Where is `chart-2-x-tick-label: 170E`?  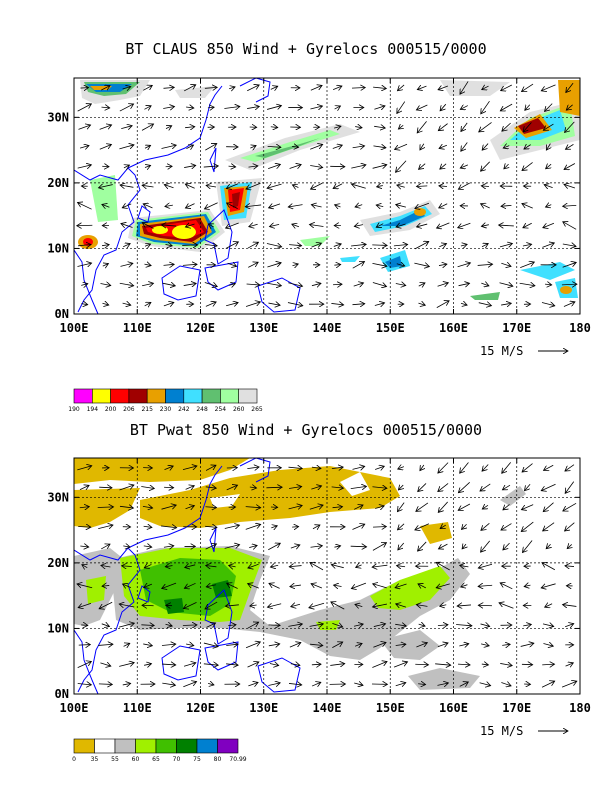 chart-2-x-tick-label: 170E is located at coordinates (516, 708).